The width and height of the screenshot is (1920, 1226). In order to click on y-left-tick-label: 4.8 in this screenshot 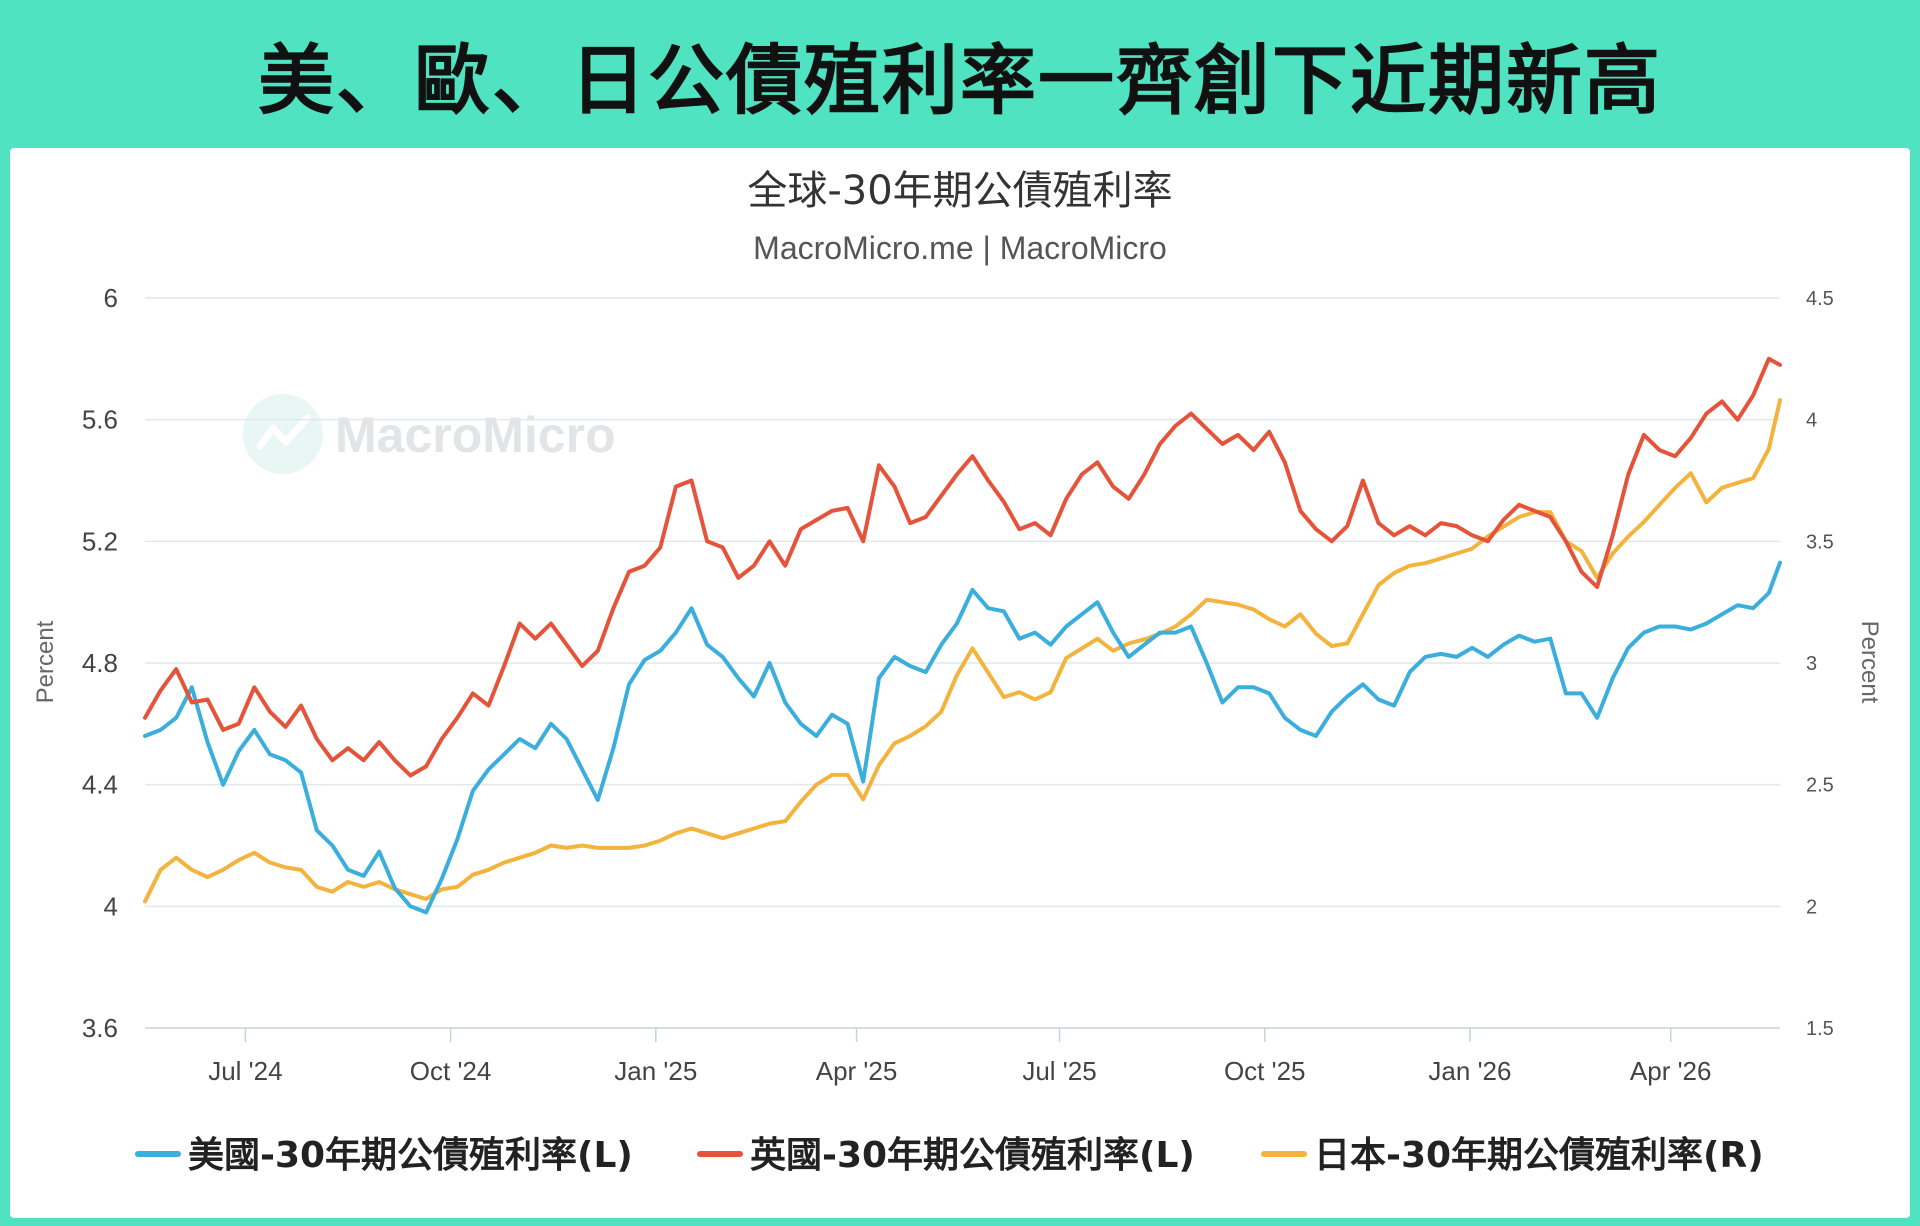, I will do `click(100, 663)`.